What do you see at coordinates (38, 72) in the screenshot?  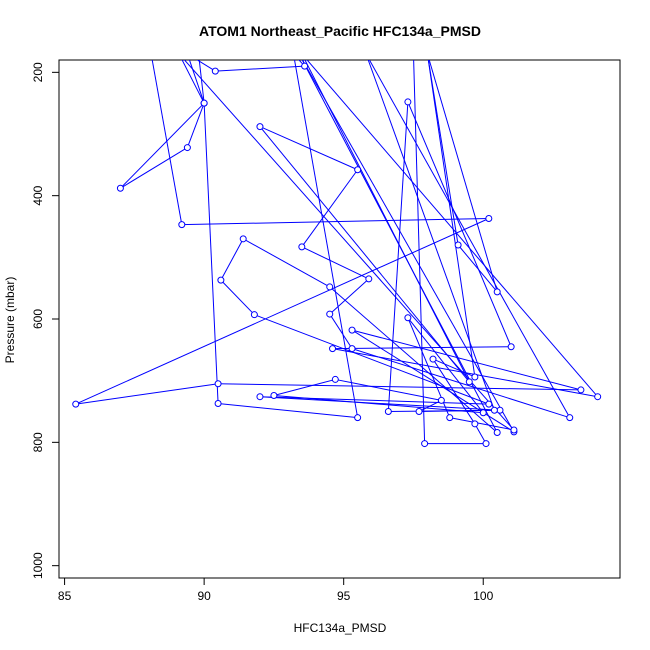 I see `y-tick-label: 200` at bounding box center [38, 72].